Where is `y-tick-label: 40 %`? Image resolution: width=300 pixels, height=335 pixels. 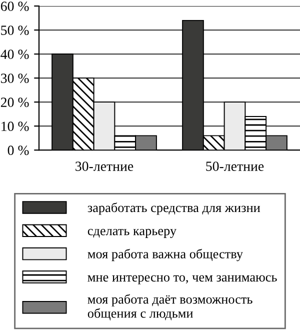 y-tick-label: 40 % is located at coordinates (14, 55).